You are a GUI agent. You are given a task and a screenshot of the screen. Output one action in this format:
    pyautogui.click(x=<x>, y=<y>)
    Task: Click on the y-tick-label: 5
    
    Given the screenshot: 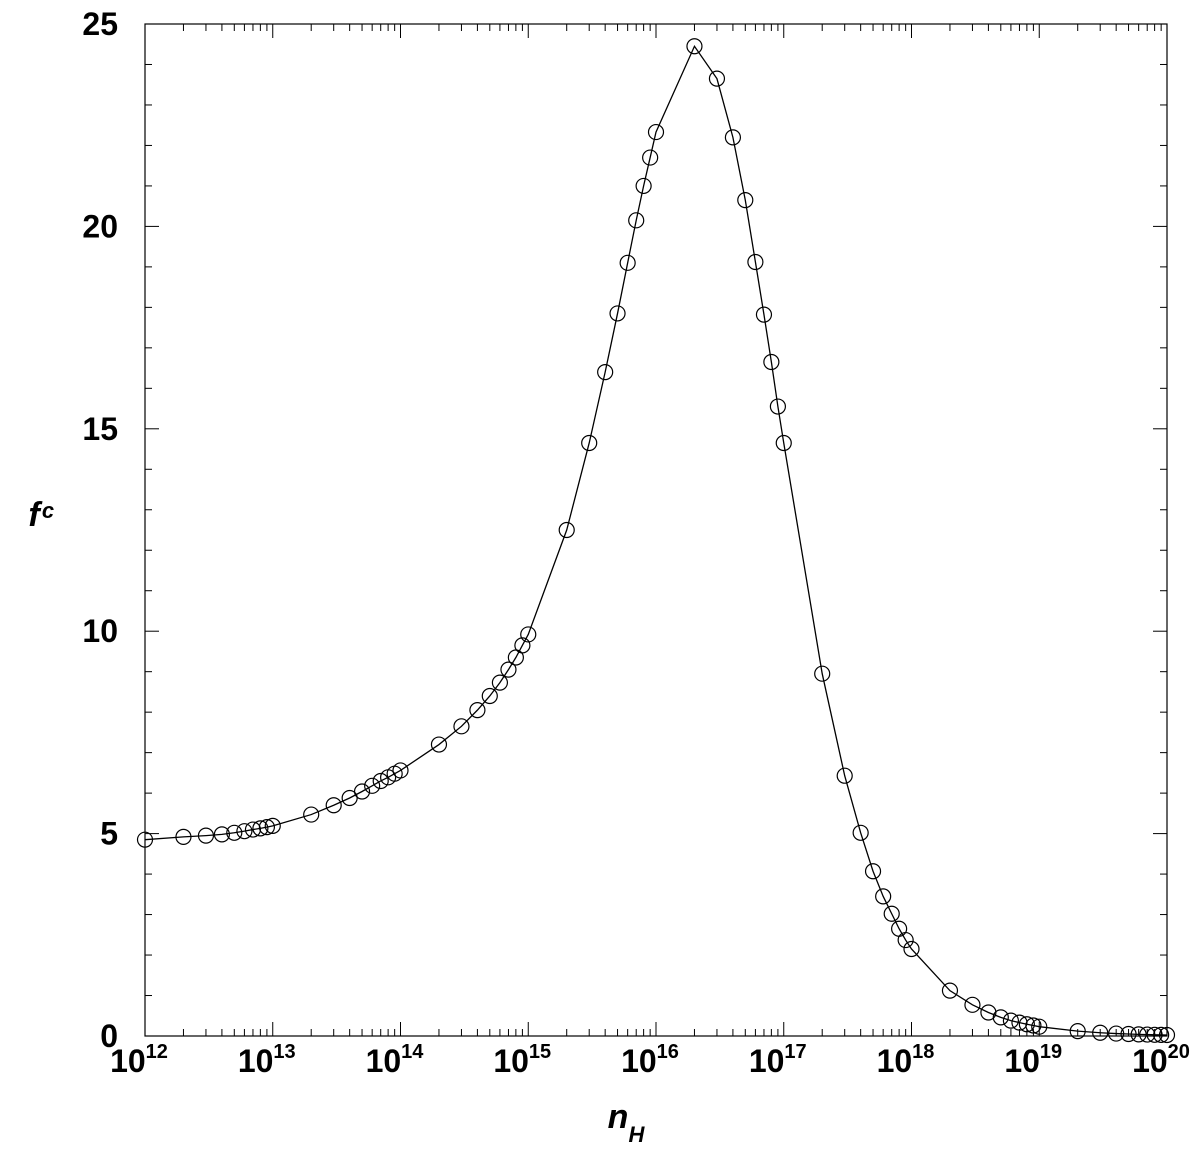 What is the action you would take?
    pyautogui.click(x=109, y=834)
    